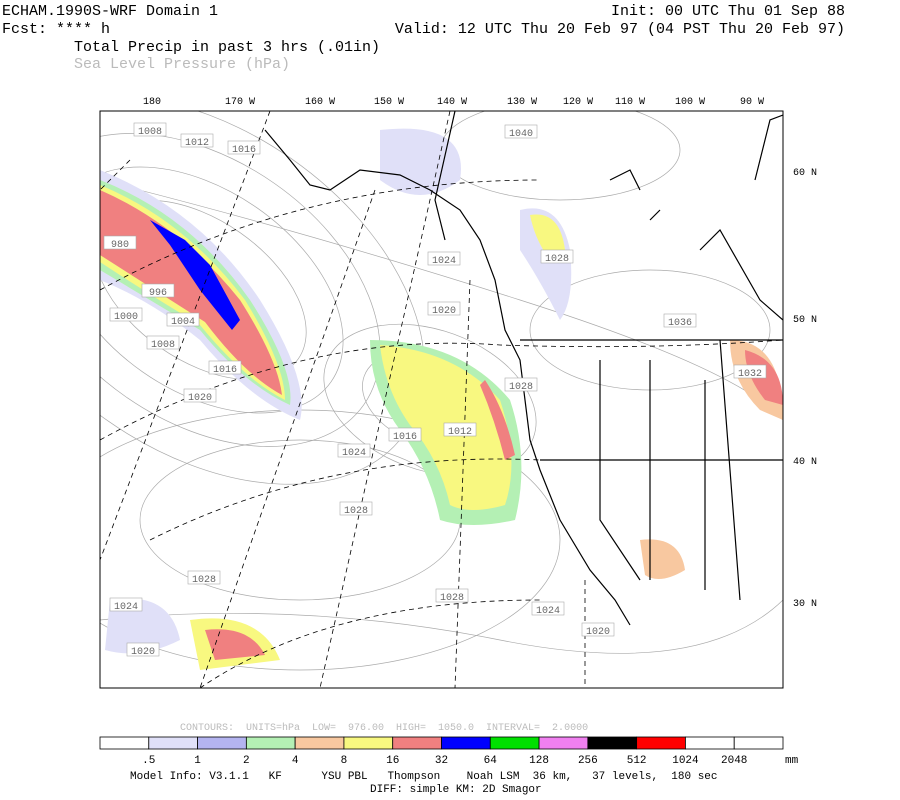  I want to click on colorbar-unit: mm, so click(792, 761).